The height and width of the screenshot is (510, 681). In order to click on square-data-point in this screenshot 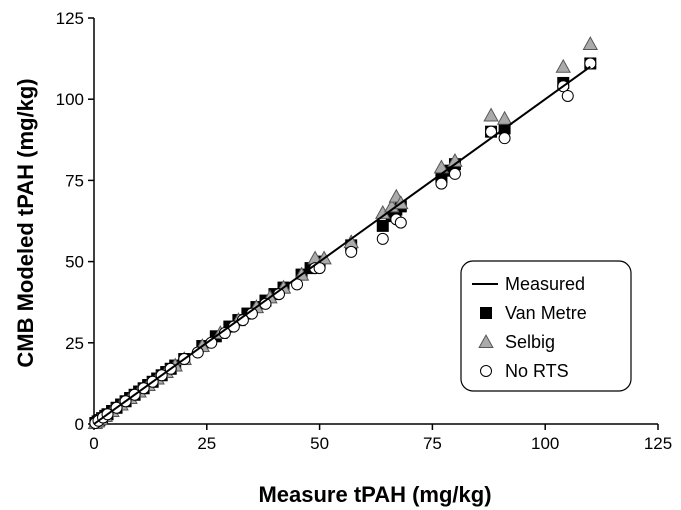, I will do `click(382, 225)`.